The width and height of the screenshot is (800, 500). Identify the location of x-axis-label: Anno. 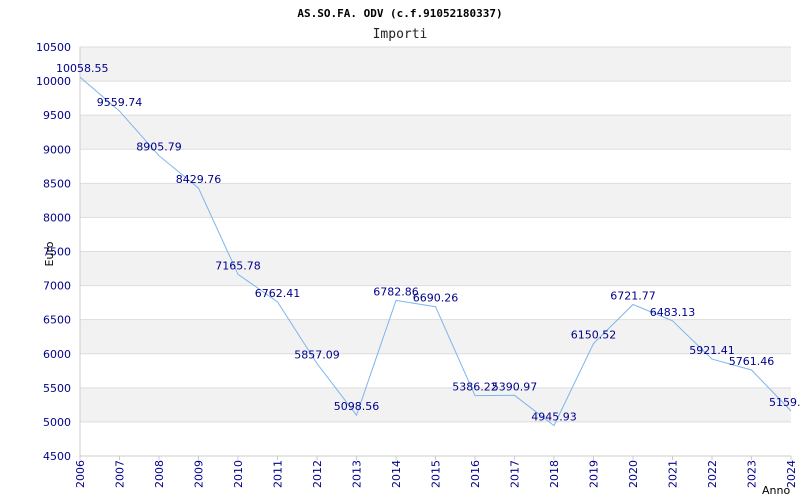
(776, 490).